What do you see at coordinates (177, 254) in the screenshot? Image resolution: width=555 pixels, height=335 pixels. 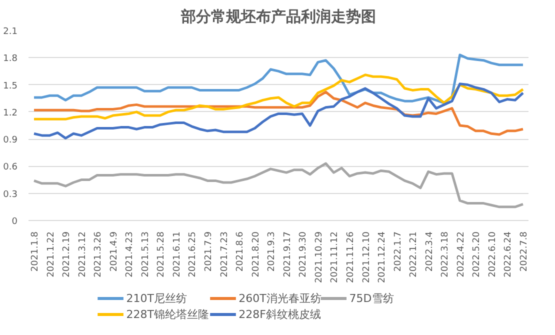 I see `x-tick-label: 2021.6.11` at bounding box center [177, 254].